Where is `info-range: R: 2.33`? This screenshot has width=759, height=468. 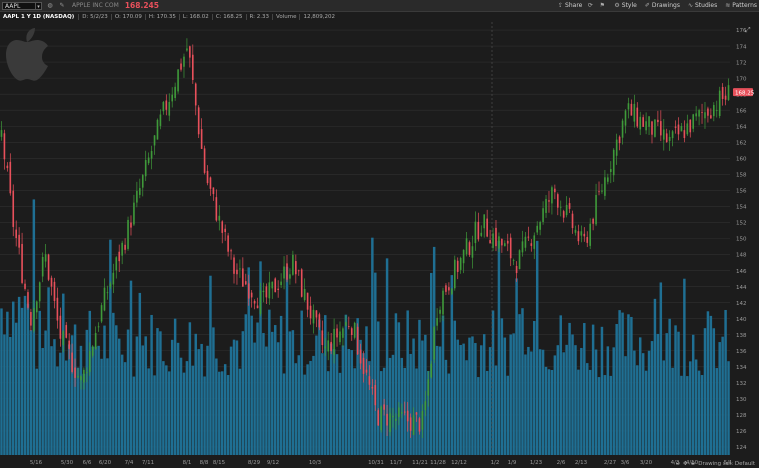
info-range: R: 2.33 is located at coordinates (259, 16).